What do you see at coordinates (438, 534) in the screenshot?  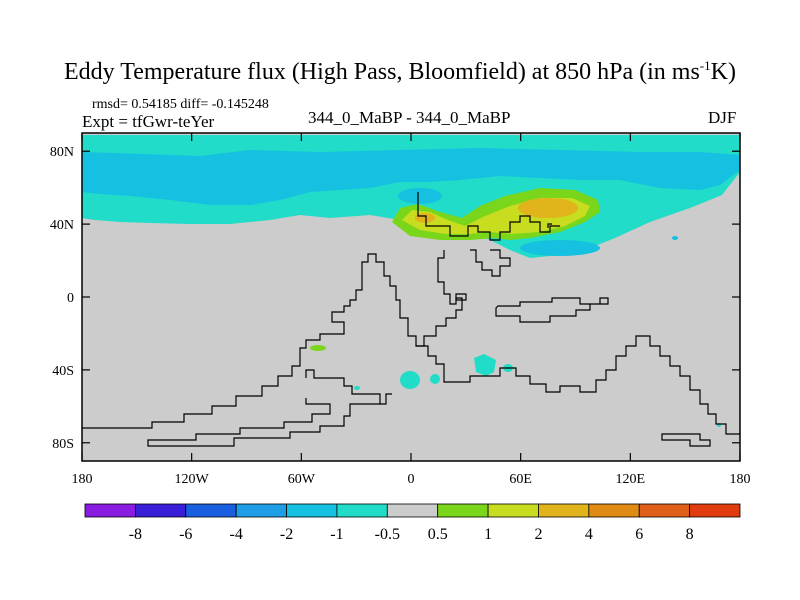 I see `colorbar-label: 0.5` at bounding box center [438, 534].